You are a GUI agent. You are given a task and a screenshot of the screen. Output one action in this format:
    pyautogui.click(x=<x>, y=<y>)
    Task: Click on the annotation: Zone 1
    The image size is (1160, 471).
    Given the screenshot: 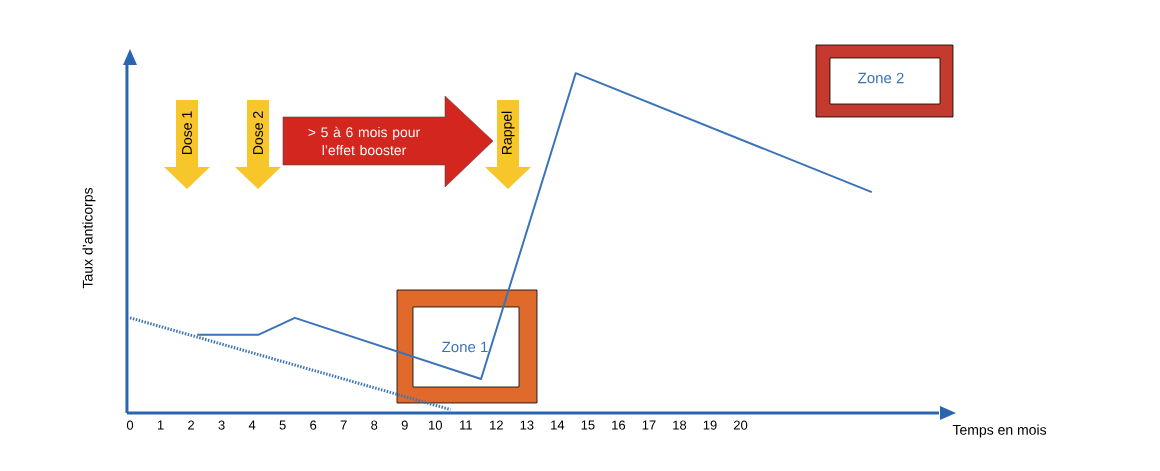 What is the action you would take?
    pyautogui.click(x=465, y=347)
    